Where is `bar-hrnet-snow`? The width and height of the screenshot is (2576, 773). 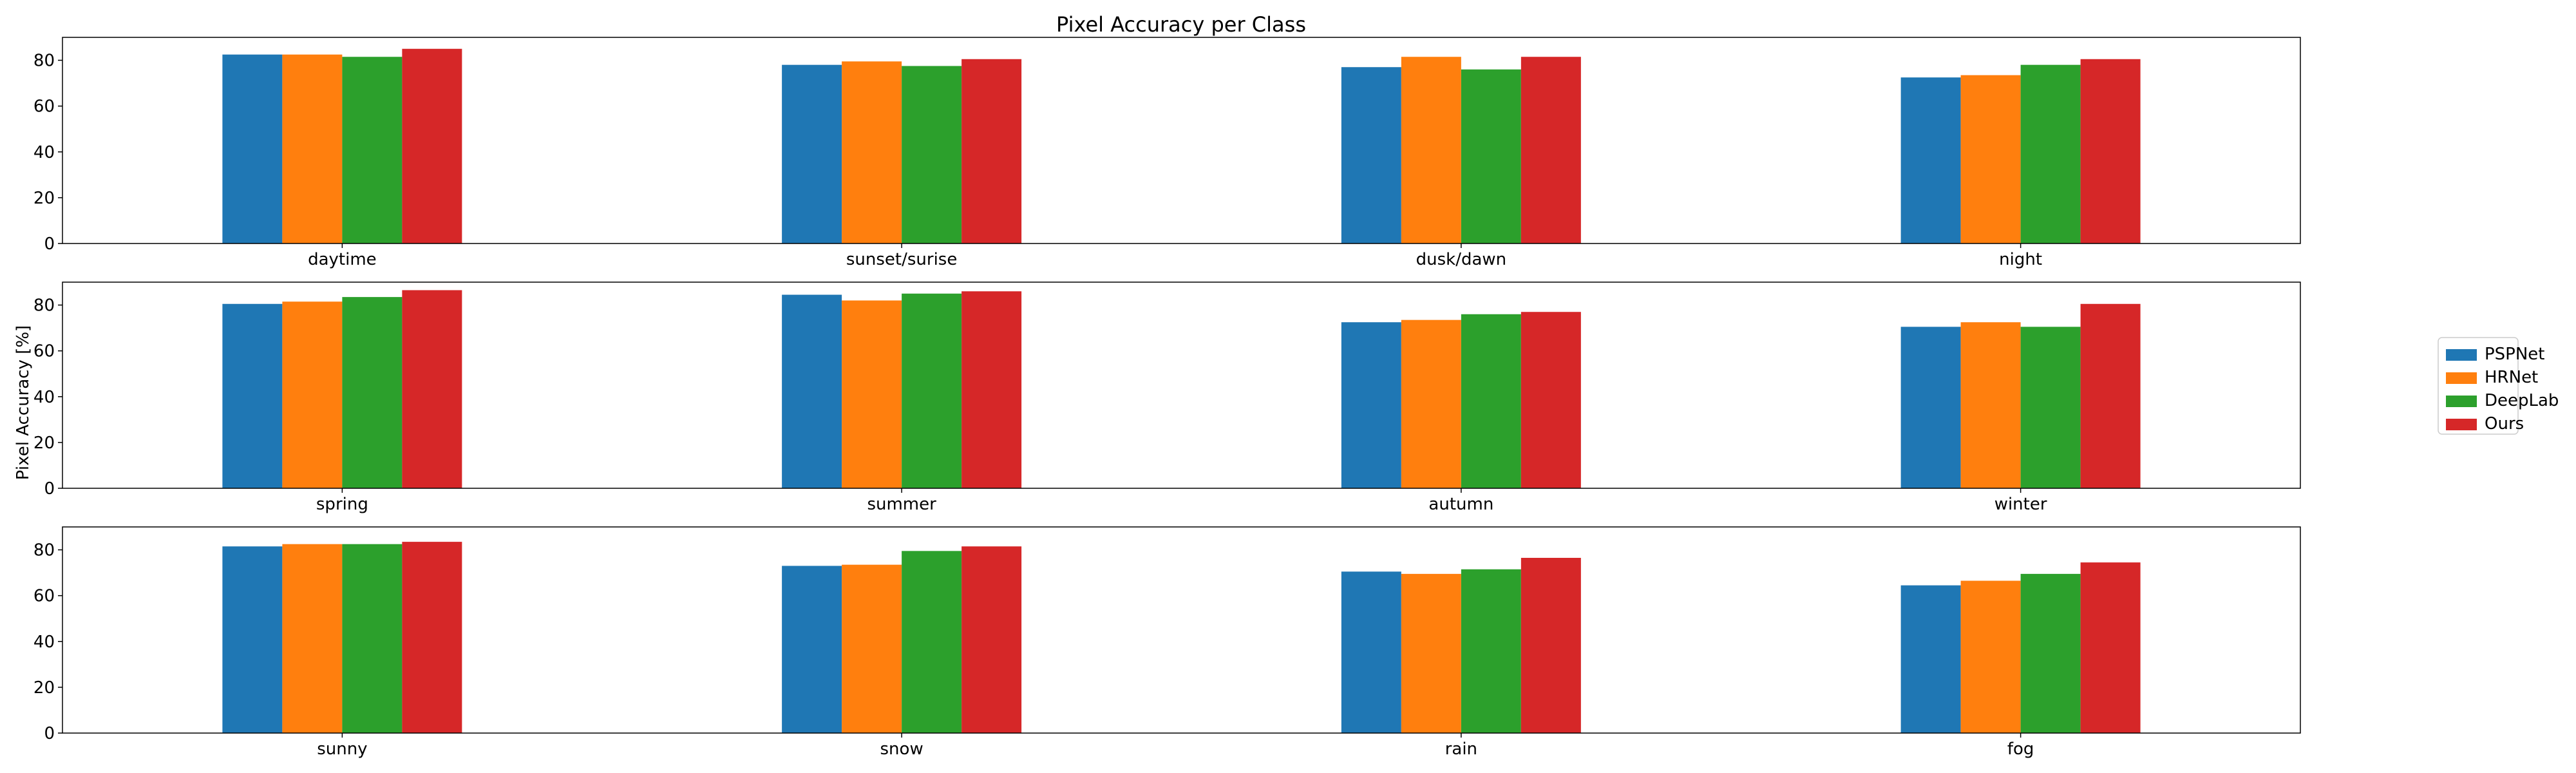
bar-hrnet-snow is located at coordinates (872, 648).